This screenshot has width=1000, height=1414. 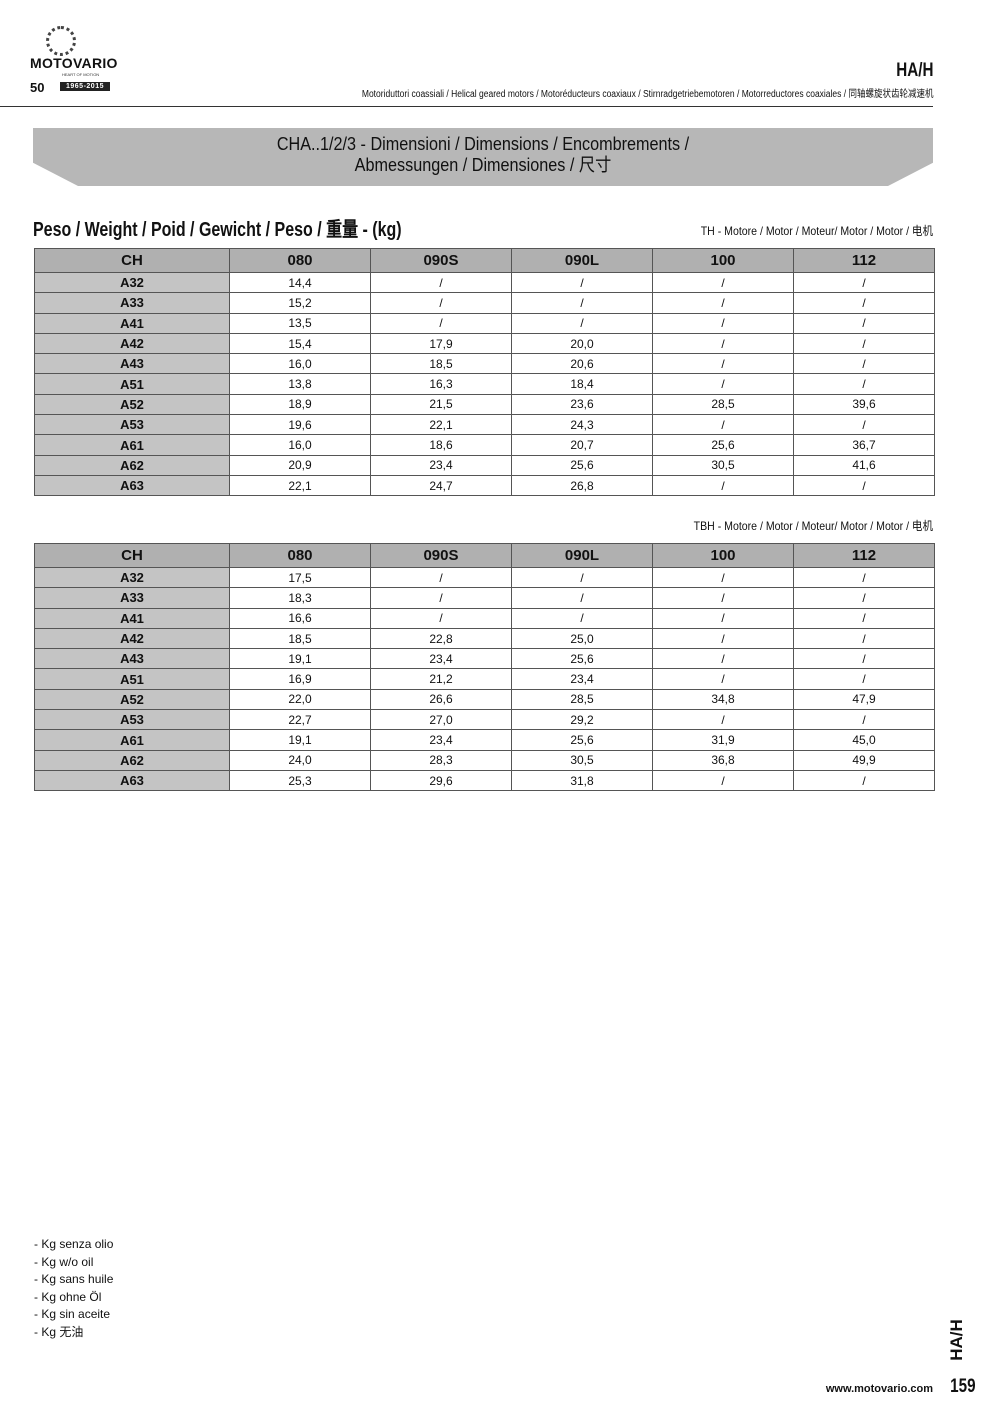 I want to click on weight-cell: 17,5, so click(x=300, y=577).